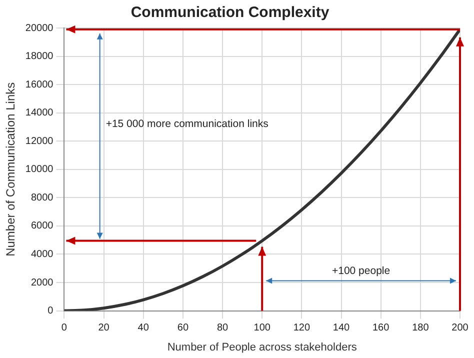 The width and height of the screenshot is (474, 358). Describe the element at coordinates (39, 84) in the screenshot. I see `y-tick-label: 16000` at that location.